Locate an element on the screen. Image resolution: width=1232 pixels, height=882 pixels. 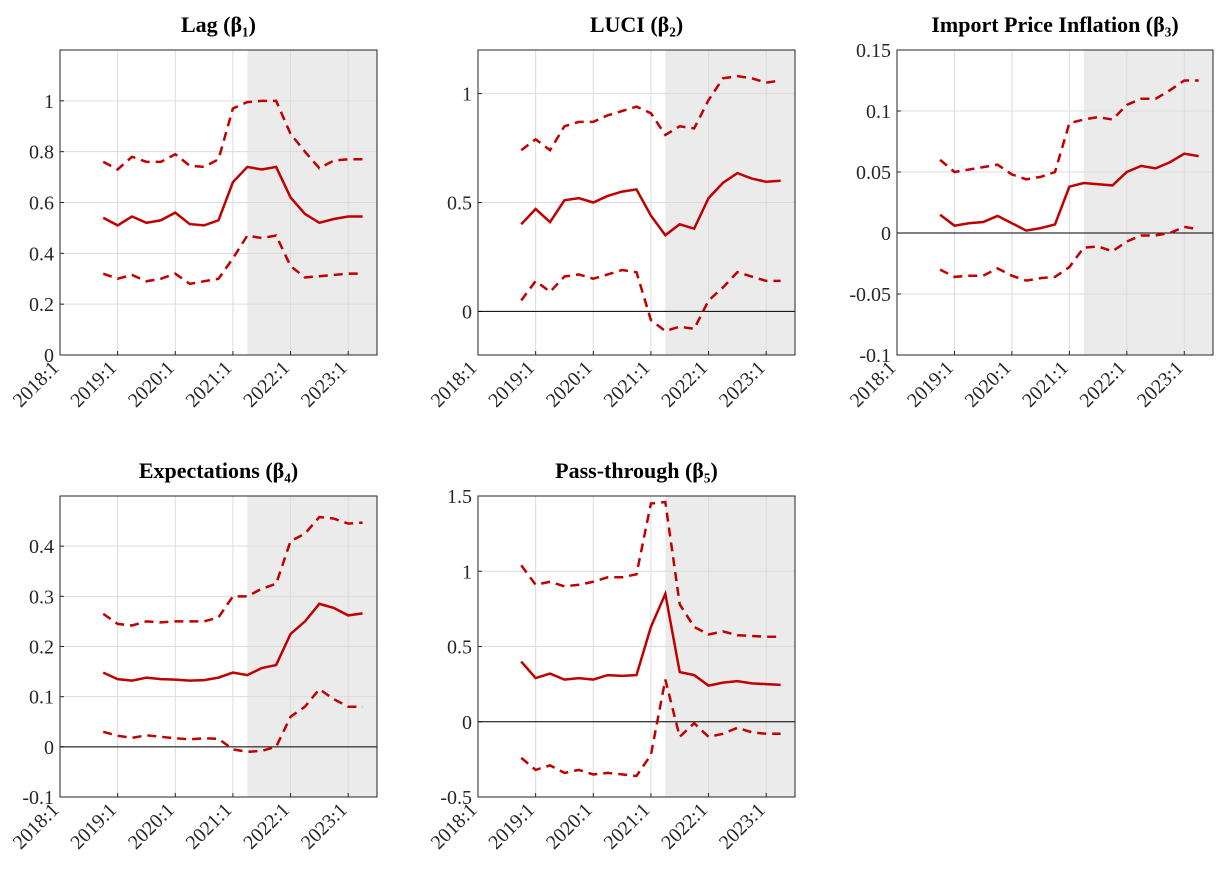
y-tick-label: 0.05 is located at coordinates (873, 173).